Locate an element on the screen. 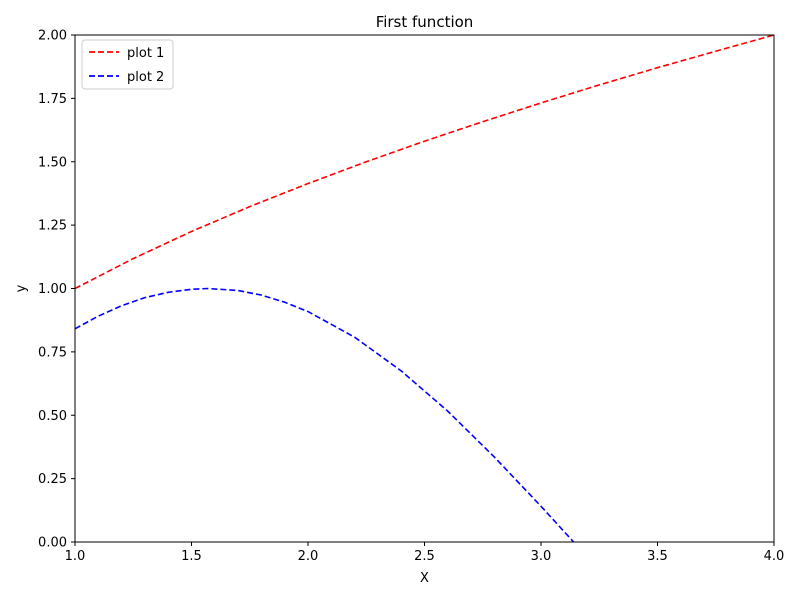 This screenshot has height=604, width=800. y-tick-label: 1.00 is located at coordinates (52, 289).